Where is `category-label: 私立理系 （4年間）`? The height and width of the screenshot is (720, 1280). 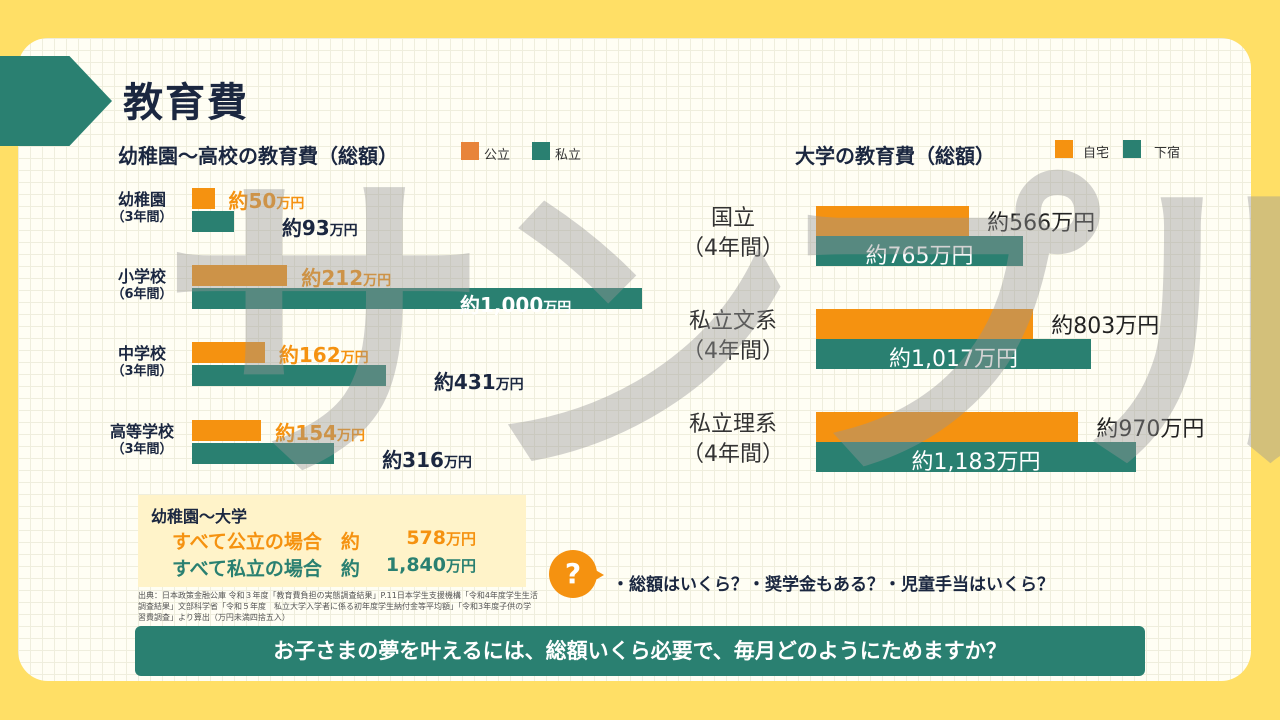
category-label: 私立理系 （4年間） is located at coordinates (733, 439).